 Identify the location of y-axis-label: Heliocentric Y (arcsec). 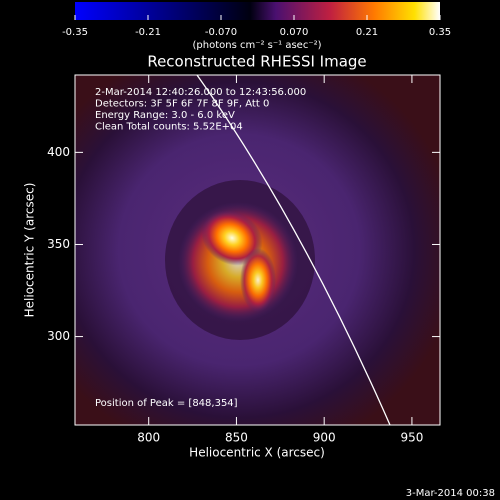
(30, 250).